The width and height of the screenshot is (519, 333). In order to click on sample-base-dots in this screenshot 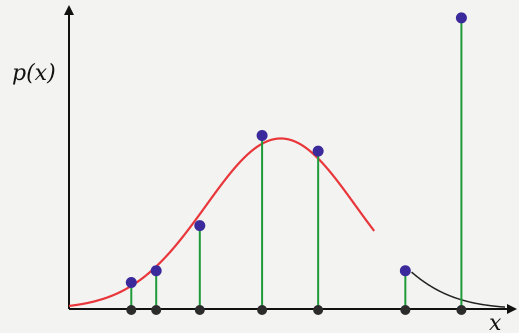, I will do `click(296, 310)`.